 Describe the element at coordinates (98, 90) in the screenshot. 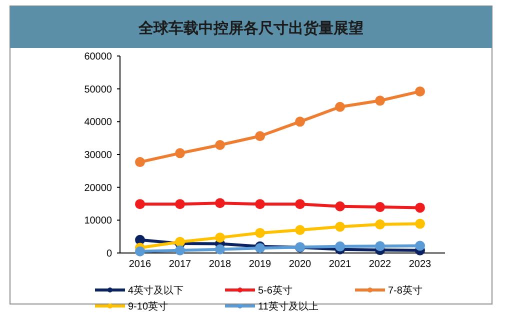

I see `y-tick-label: 50000` at that location.